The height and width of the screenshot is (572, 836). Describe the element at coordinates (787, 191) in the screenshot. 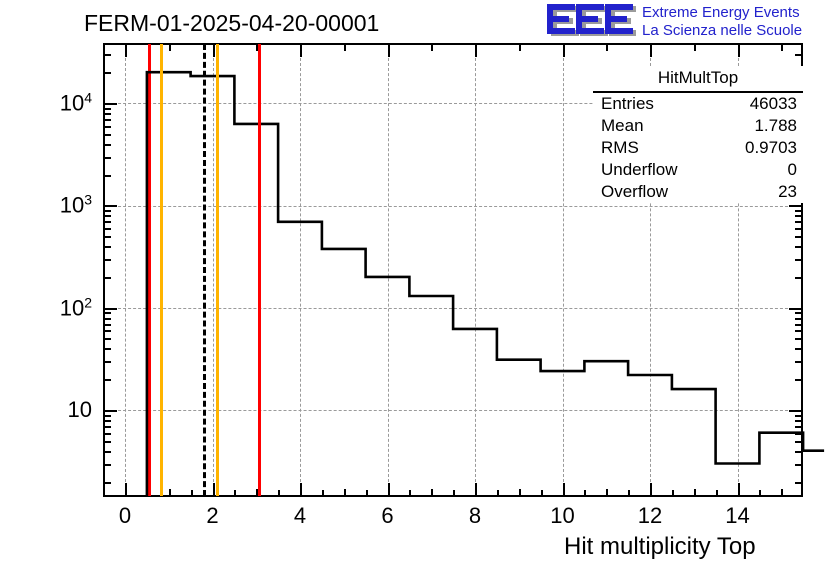

I see `stats-row-value: 23` at that location.